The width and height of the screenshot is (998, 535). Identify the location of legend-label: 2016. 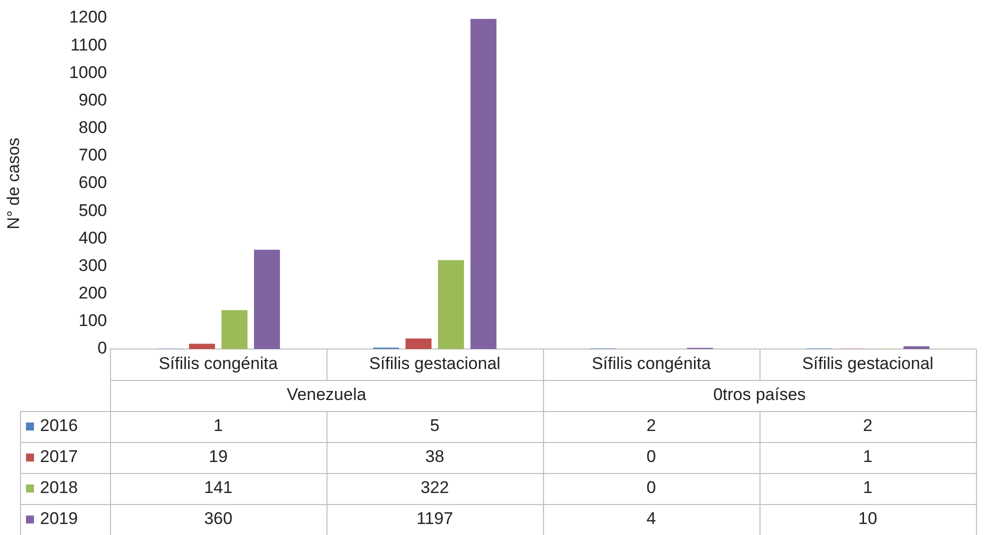
(59, 426).